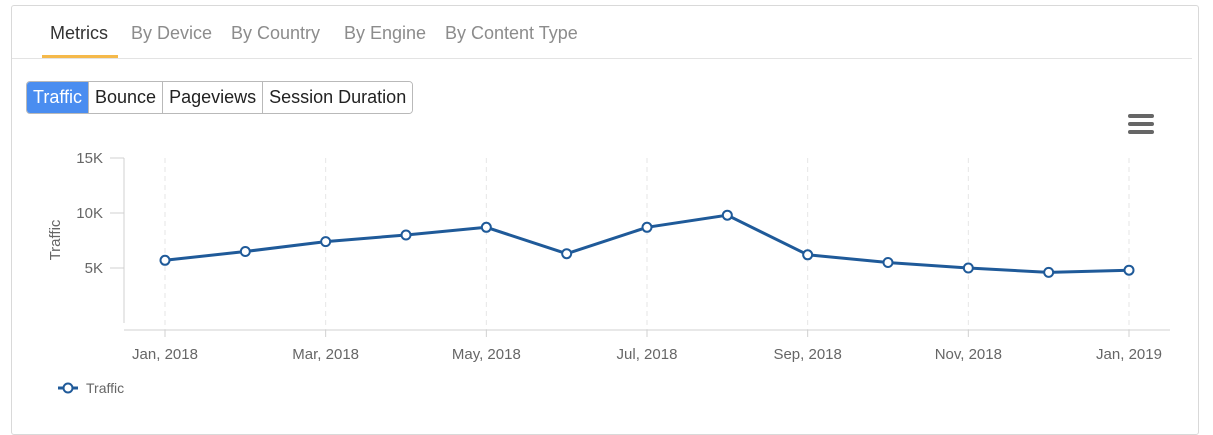 The image size is (1213, 435). Describe the element at coordinates (325, 354) in the screenshot. I see `x-tick-label: Mar, 2018` at that location.